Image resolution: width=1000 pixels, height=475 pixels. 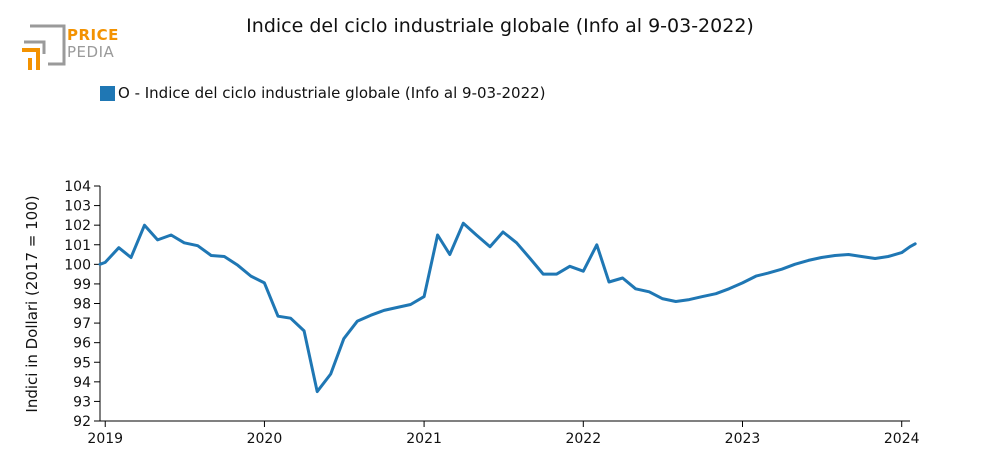 I want to click on logo-text-pedia: PEDIA, so click(x=91, y=52).